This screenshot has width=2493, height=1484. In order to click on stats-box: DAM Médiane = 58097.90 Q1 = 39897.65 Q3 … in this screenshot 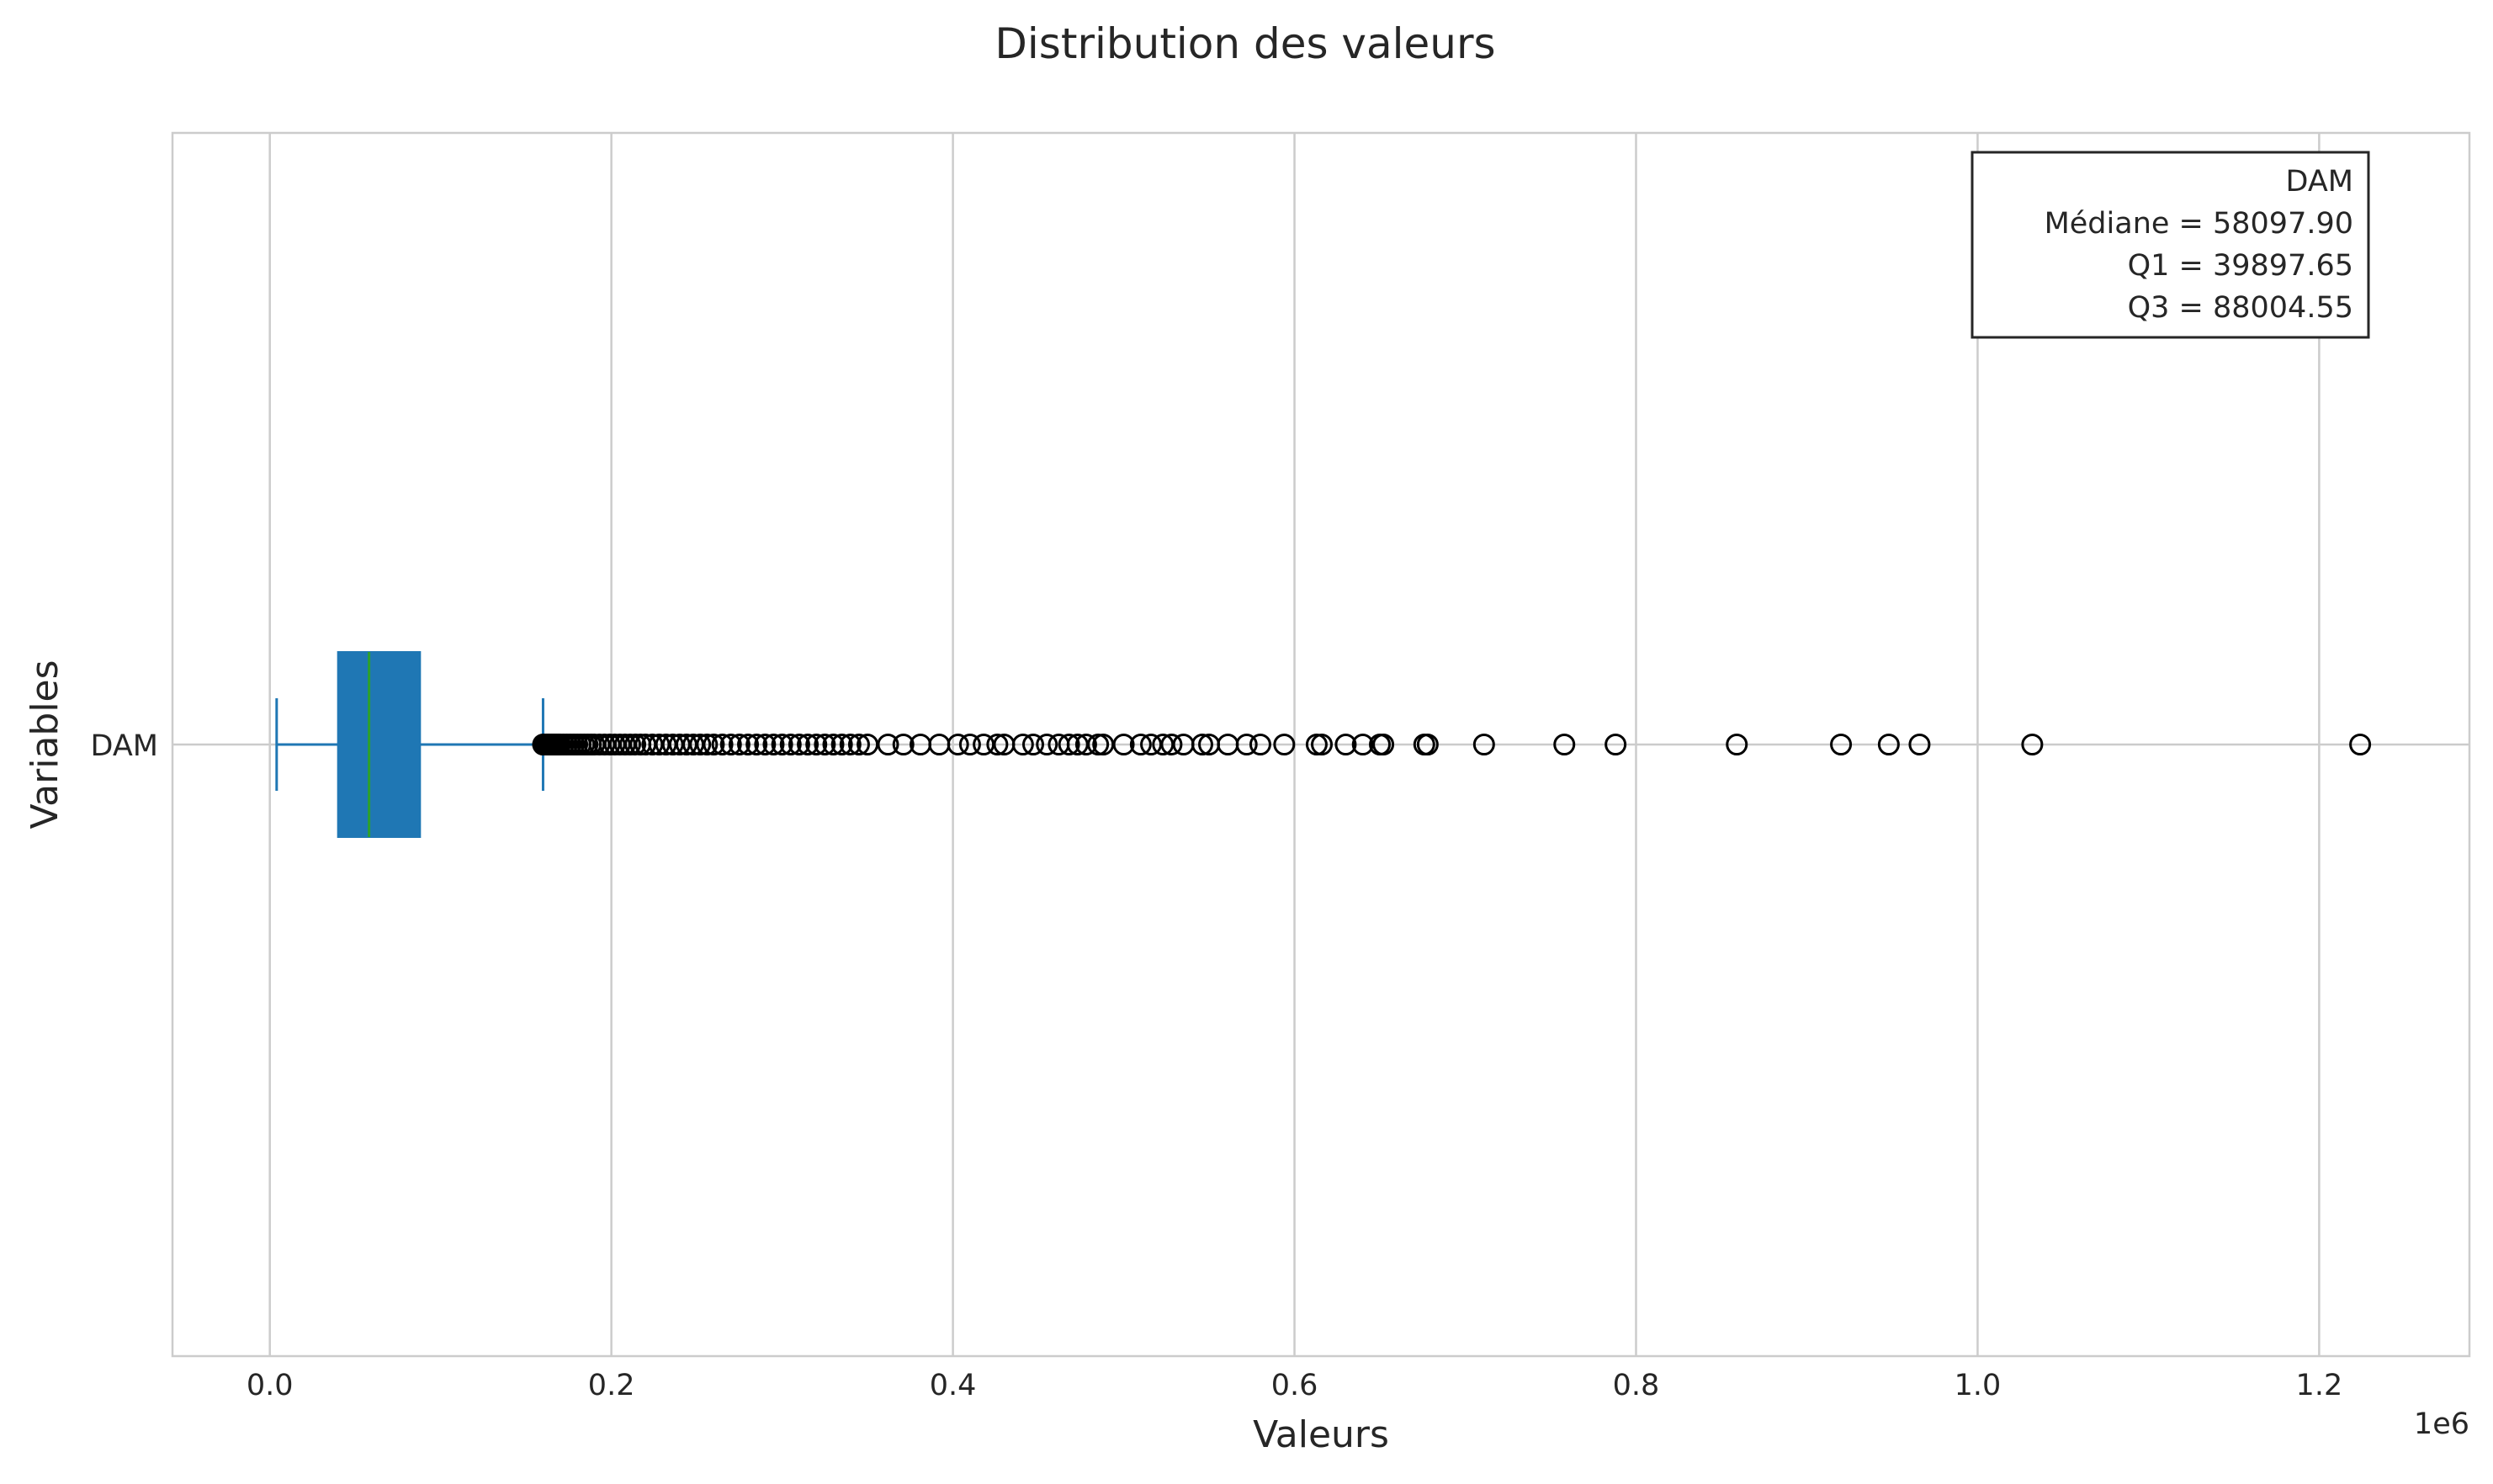, I will do `click(2170, 245)`.